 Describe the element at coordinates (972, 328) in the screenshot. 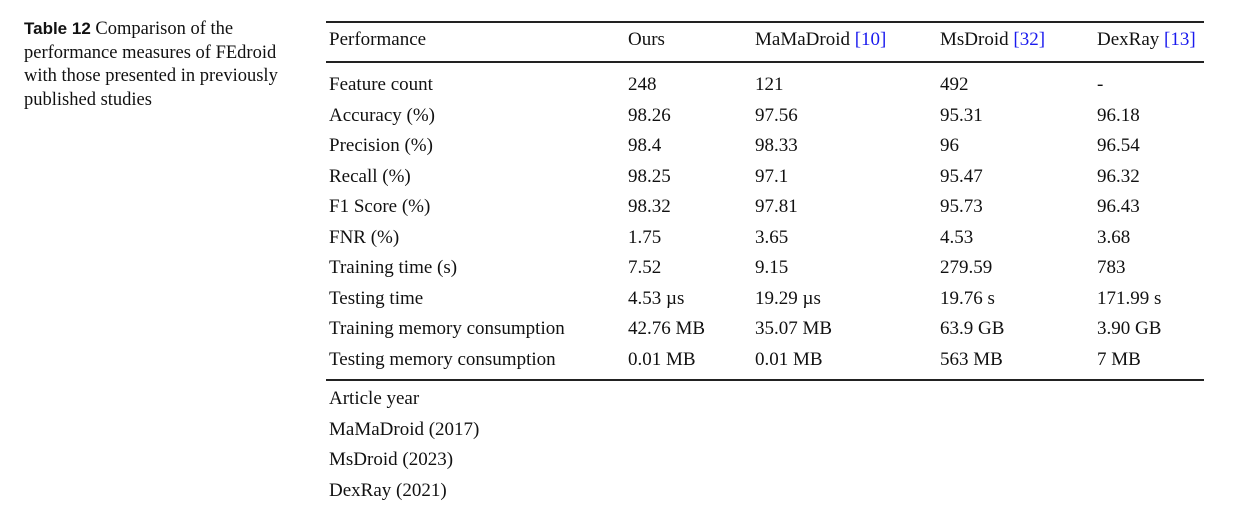

I see `table-cell: 63.9 GB` at that location.